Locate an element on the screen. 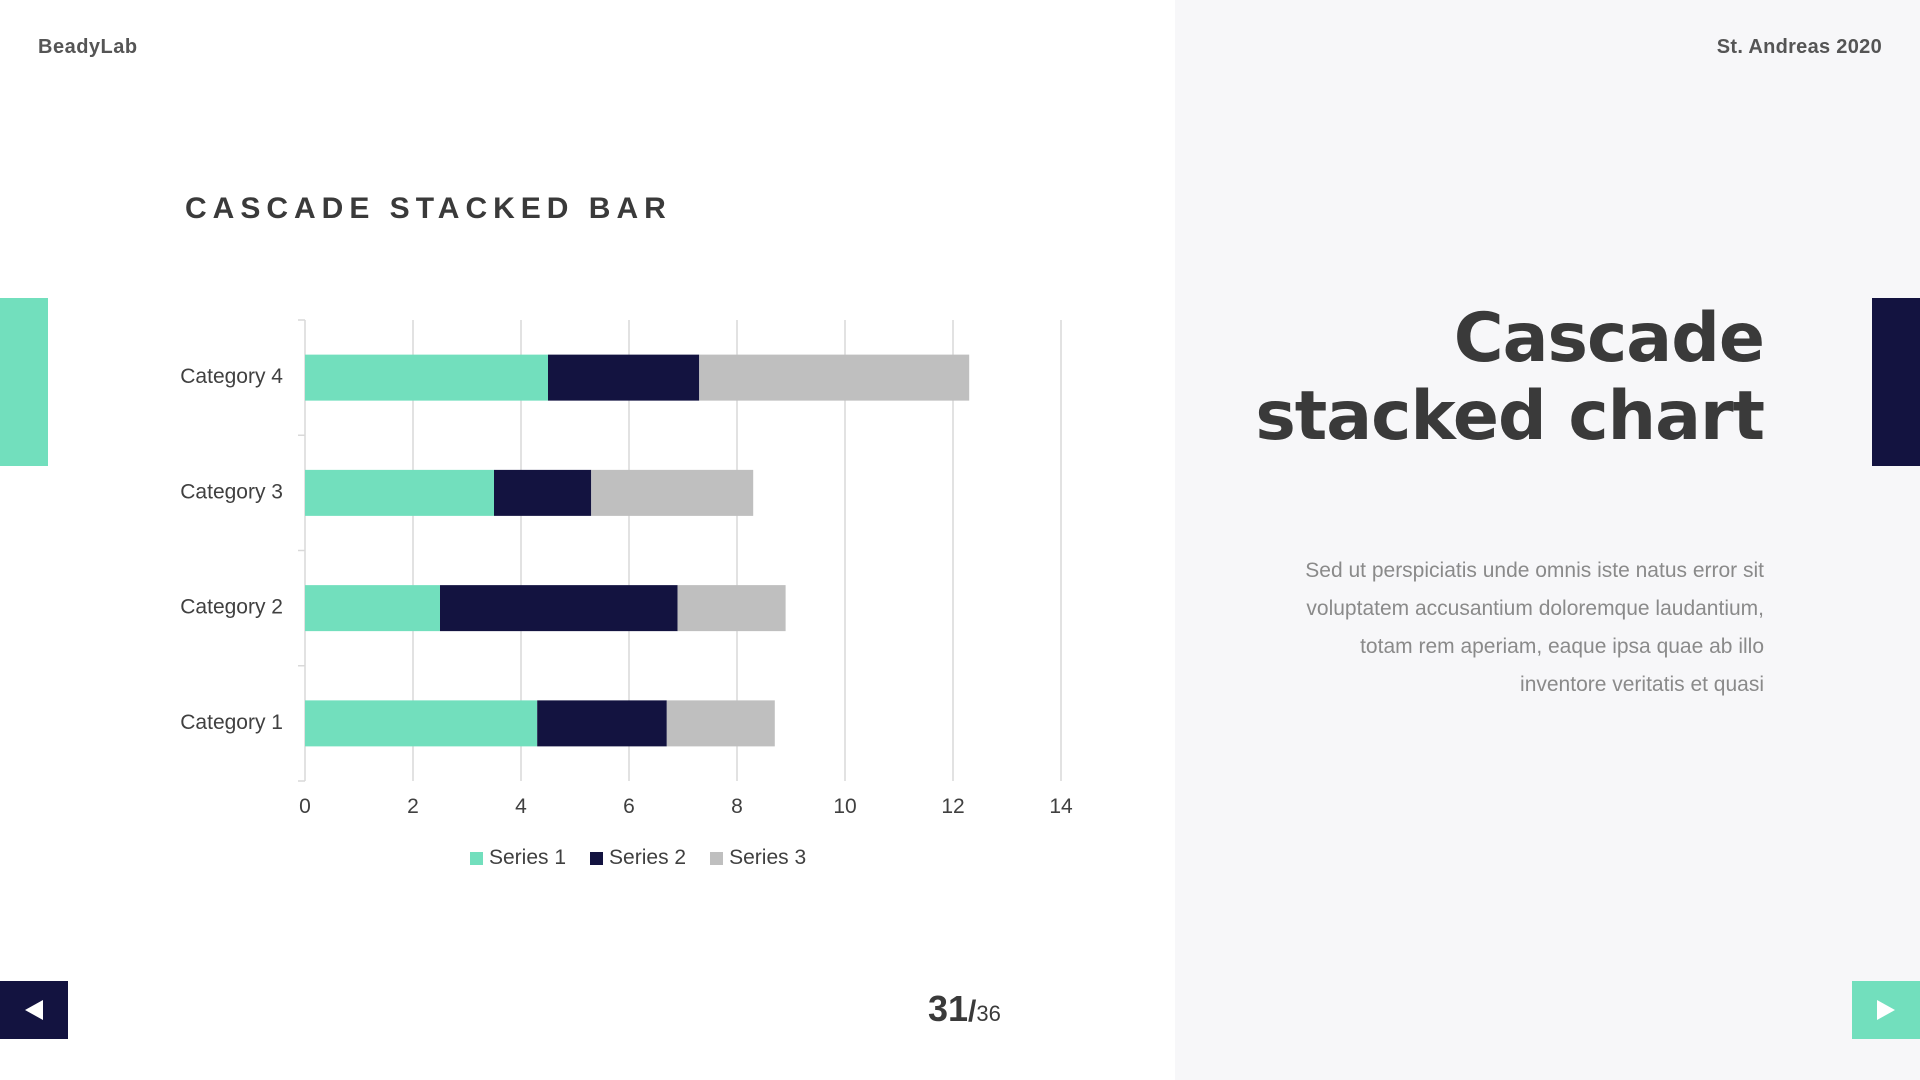 The height and width of the screenshot is (1080, 1920). x-tick-label: 2 is located at coordinates (413, 806).